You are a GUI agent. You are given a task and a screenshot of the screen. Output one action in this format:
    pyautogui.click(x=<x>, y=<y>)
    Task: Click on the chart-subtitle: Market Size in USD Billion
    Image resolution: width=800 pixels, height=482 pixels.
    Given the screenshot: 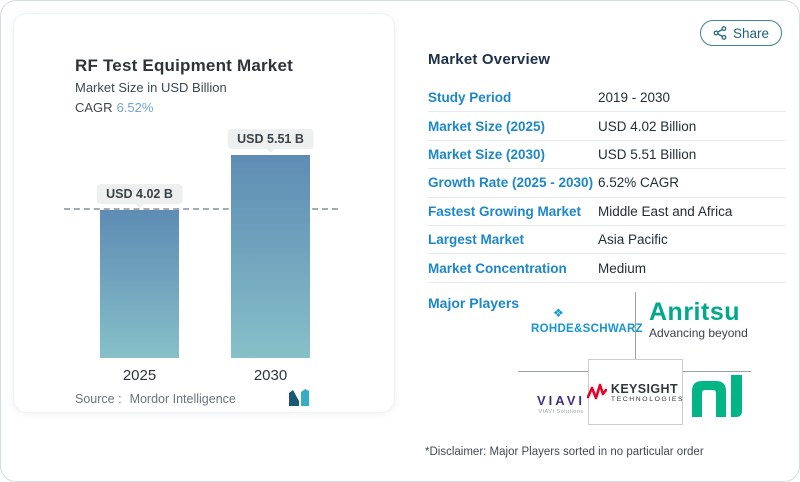 What is the action you would take?
    pyautogui.click(x=151, y=87)
    